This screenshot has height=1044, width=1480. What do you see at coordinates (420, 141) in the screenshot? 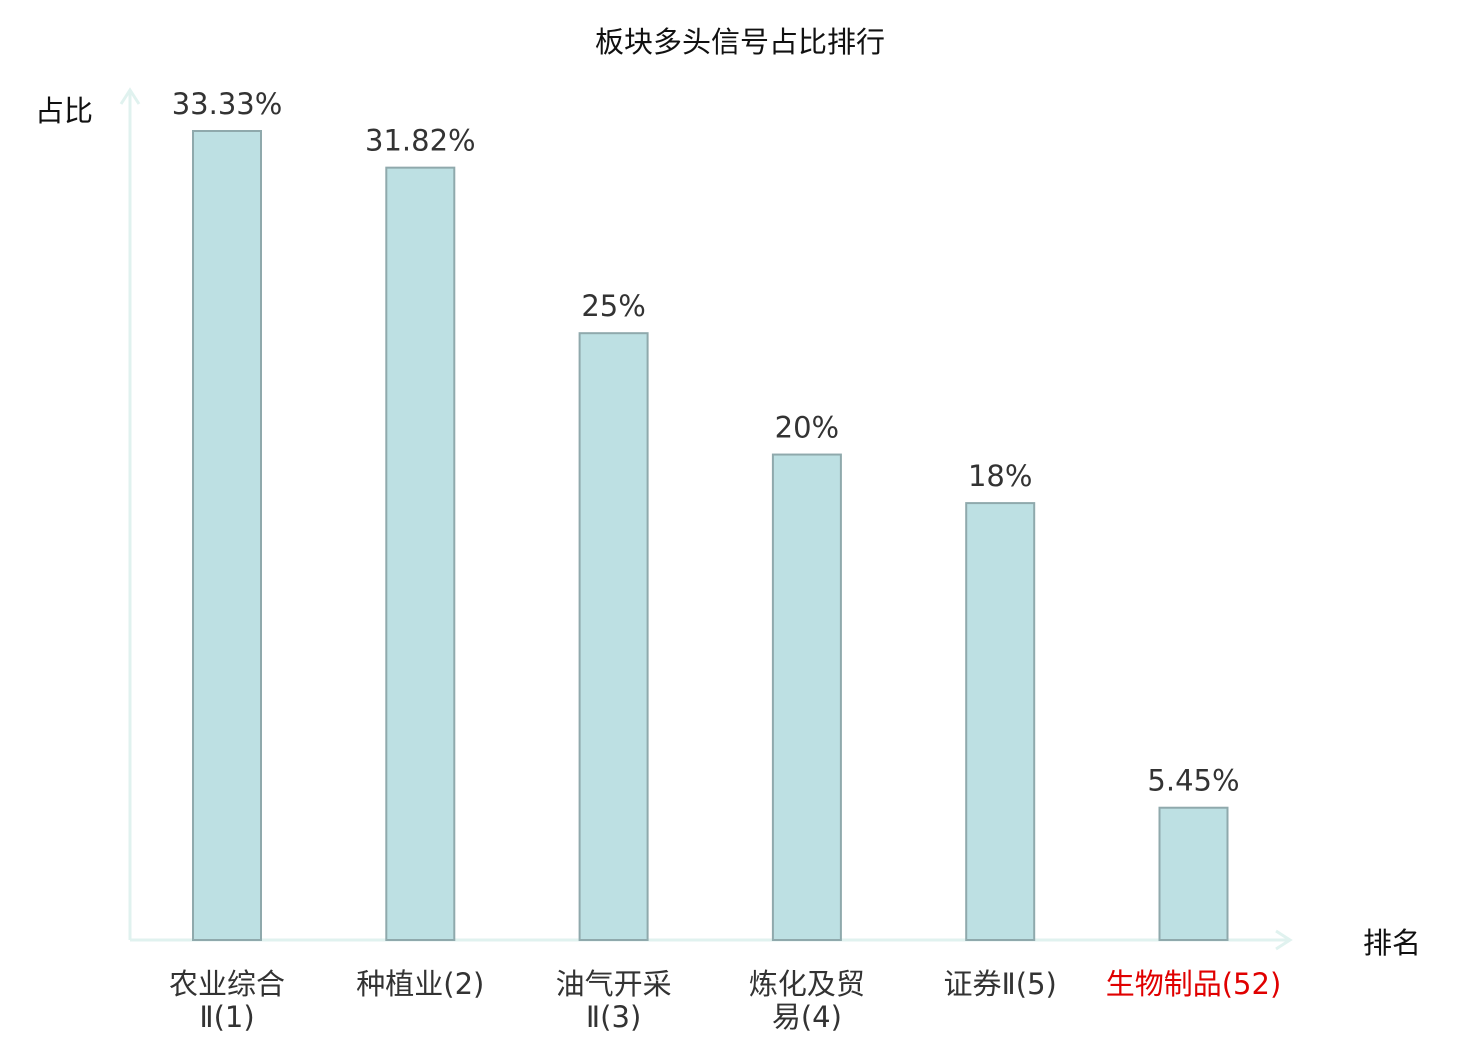
I see `bar-value-label: 31.82%` at bounding box center [420, 141].